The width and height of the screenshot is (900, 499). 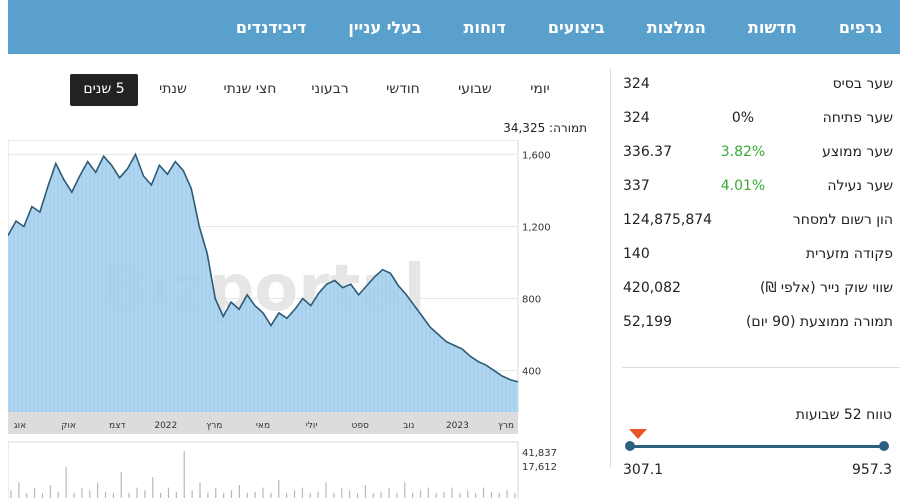 I want to click on stat-change: 0%, so click(x=743, y=118).